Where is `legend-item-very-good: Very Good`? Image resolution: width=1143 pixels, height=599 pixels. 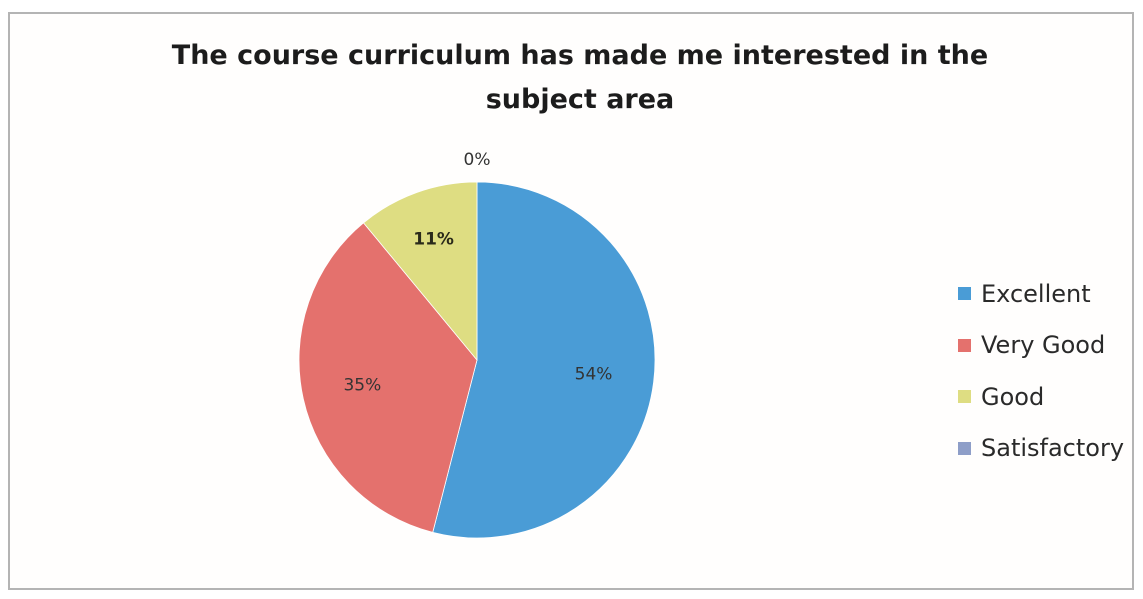 legend-item-very-good: Very Good is located at coordinates (1041, 346).